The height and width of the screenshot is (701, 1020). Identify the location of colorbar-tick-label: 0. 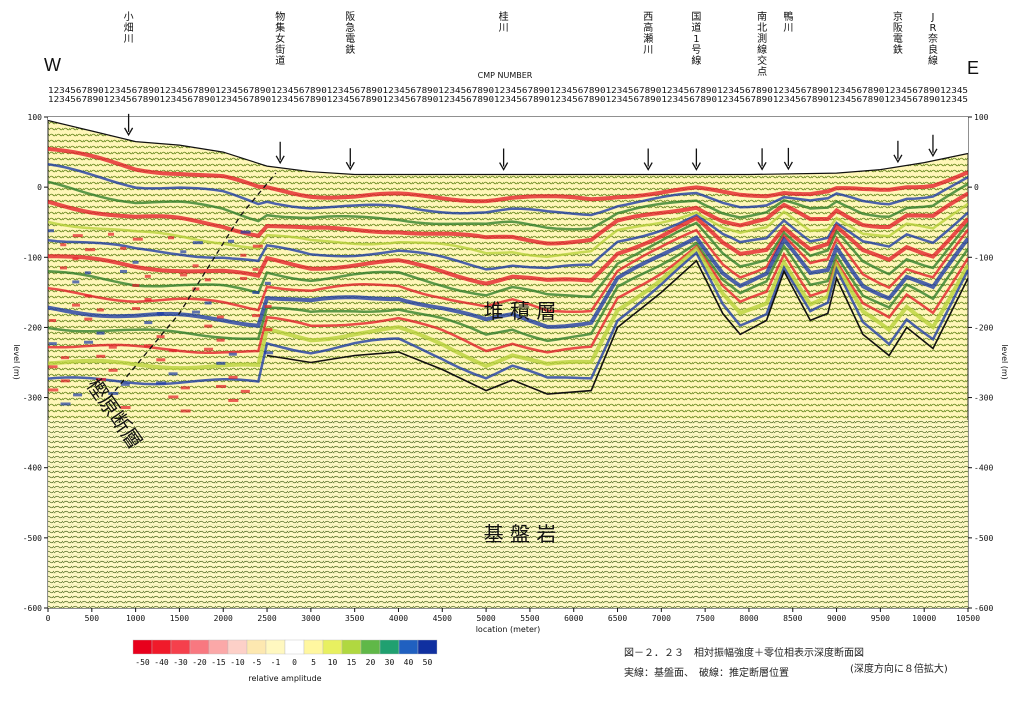
(294, 662).